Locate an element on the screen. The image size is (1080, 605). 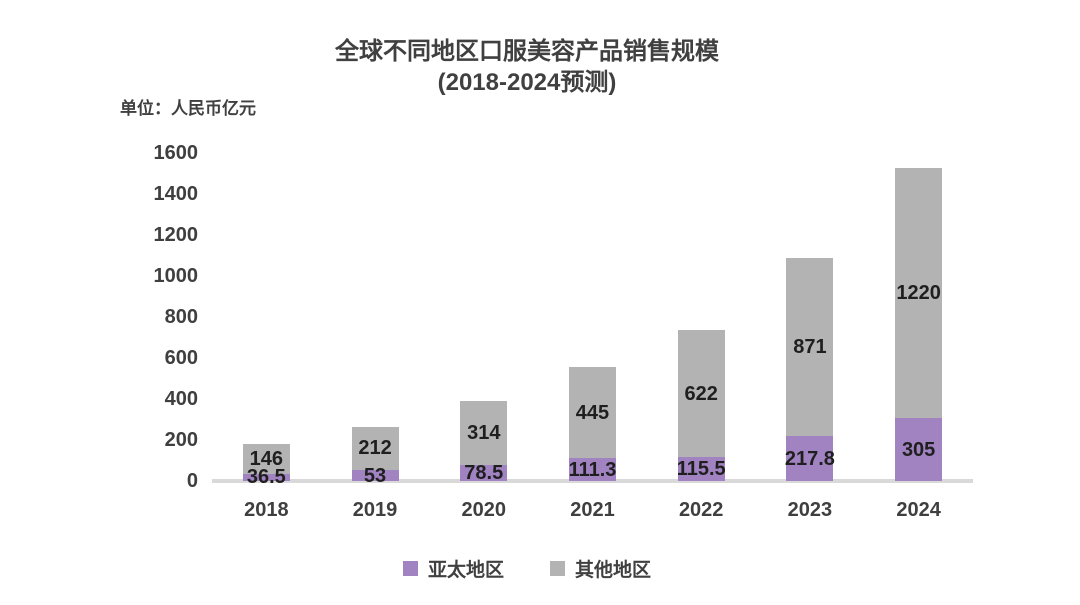
bar-segment-apac-2024 is located at coordinates (919, 449).